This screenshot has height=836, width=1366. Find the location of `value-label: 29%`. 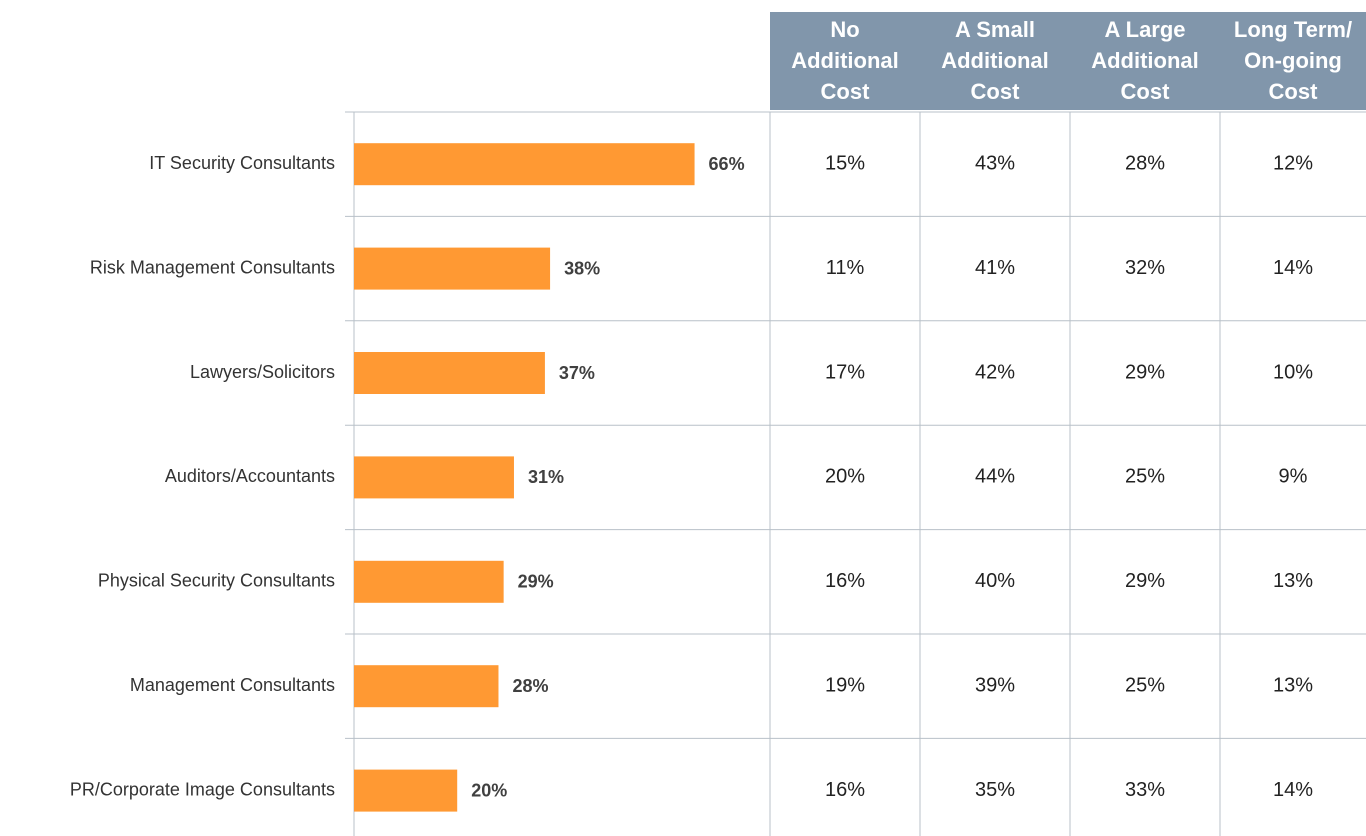

value-label: 29% is located at coordinates (536, 582).